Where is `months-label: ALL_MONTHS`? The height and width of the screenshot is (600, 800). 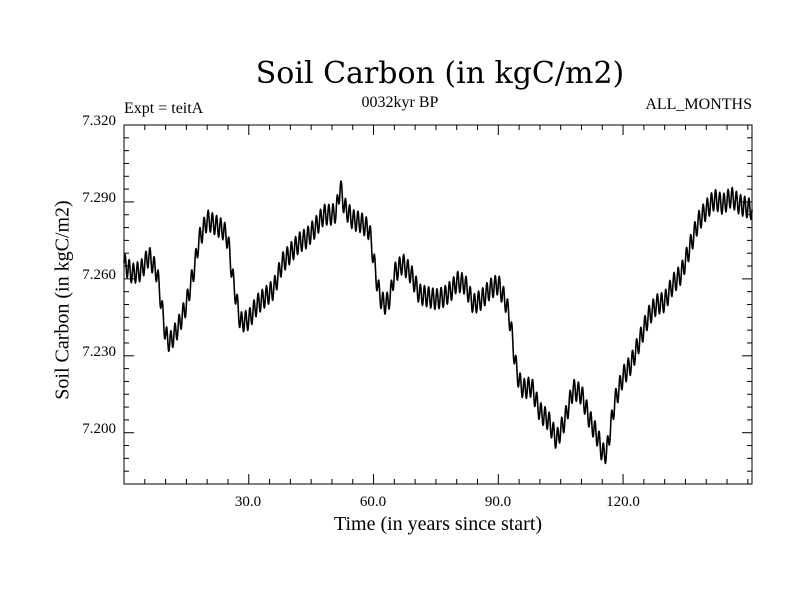
months-label: ALL_MONTHS is located at coordinates (698, 104).